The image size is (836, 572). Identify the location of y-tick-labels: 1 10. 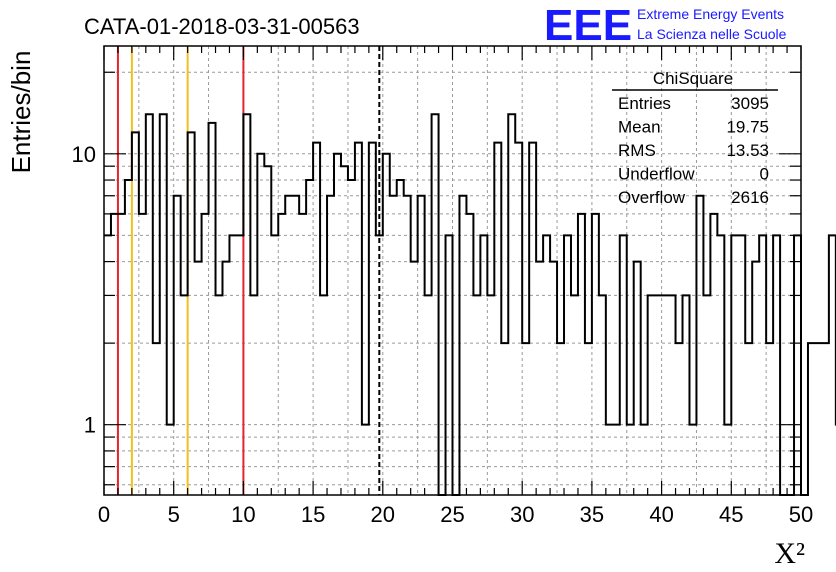
(84, 290).